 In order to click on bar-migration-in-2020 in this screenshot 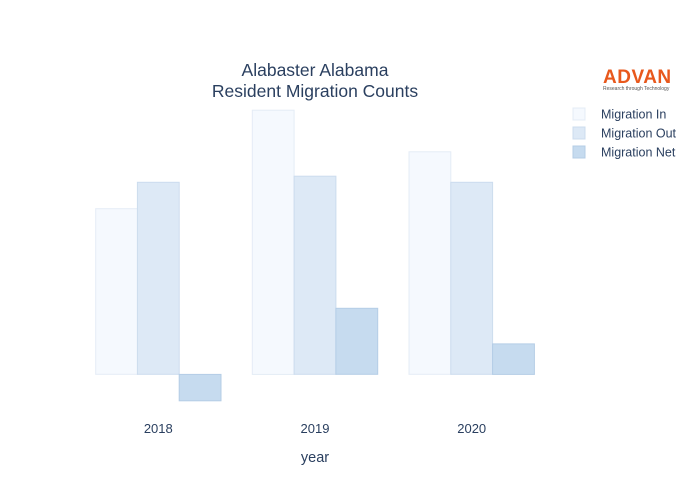, I will do `click(430, 263)`.